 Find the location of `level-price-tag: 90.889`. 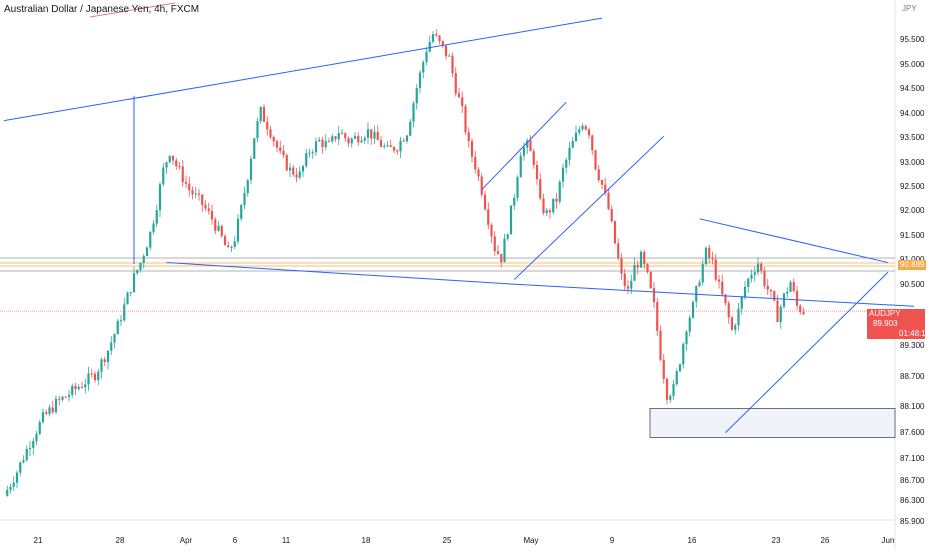

level-price-tag: 90.889 is located at coordinates (912, 265).